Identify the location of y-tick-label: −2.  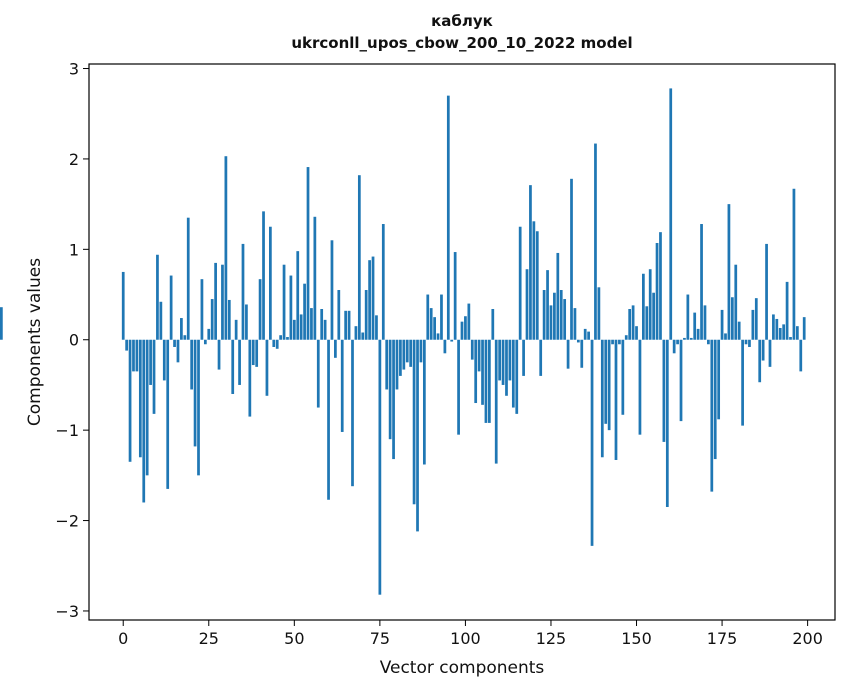
(67, 521).